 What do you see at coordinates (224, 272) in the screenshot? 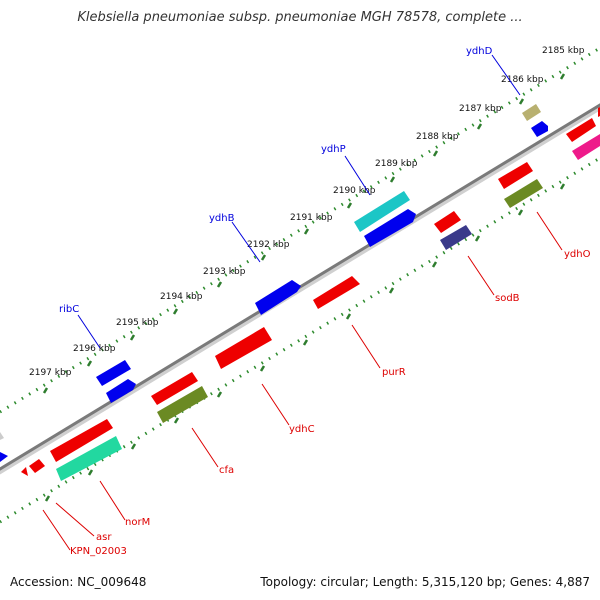
I see `kbp-label: 2193 kbp` at bounding box center [224, 272].